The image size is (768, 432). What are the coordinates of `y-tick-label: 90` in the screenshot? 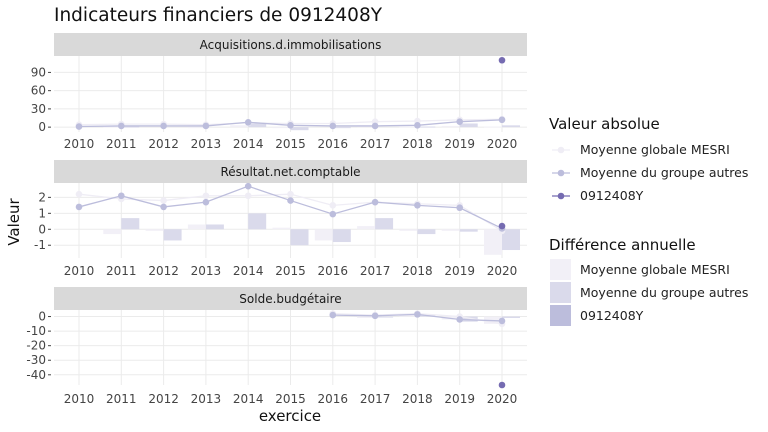 It's located at (38, 72).